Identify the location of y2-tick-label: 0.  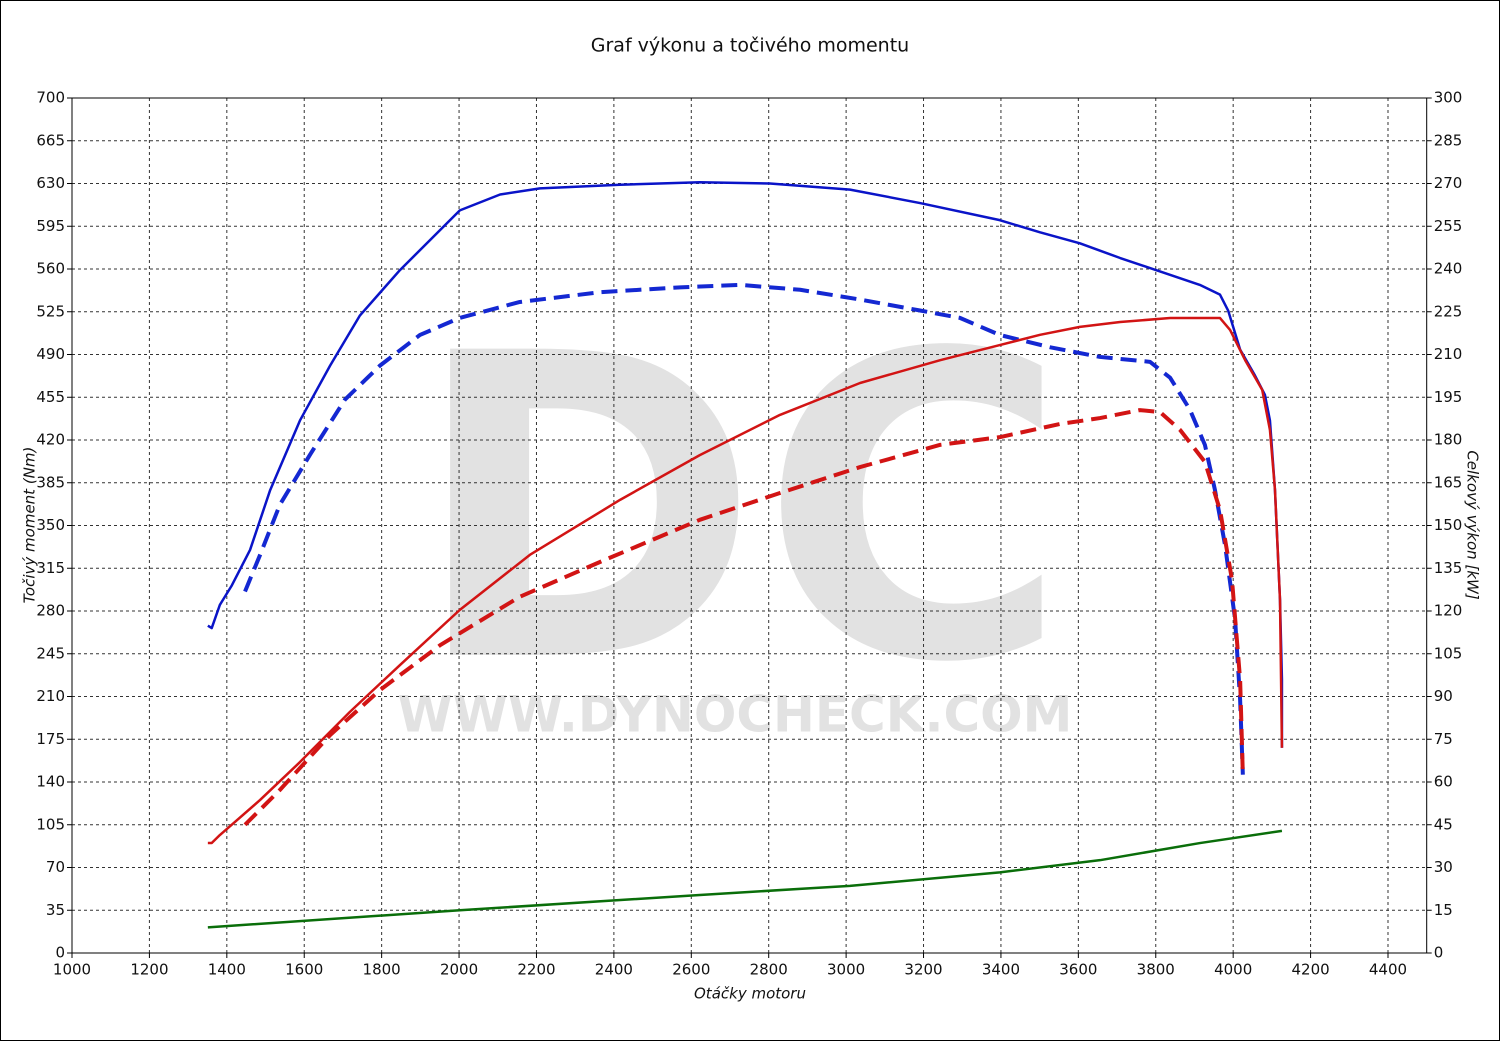
(1439, 953).